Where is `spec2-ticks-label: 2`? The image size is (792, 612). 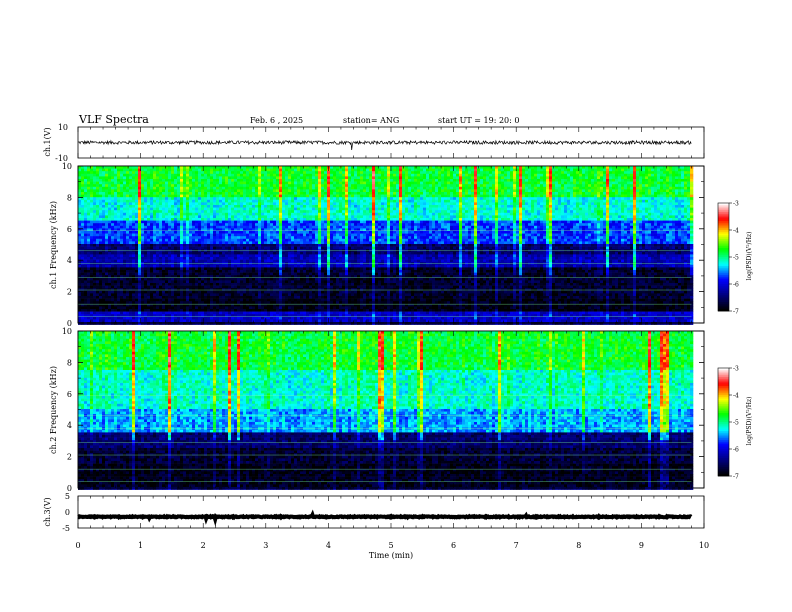
spec2-ticks-label: 2 is located at coordinates (69, 457).